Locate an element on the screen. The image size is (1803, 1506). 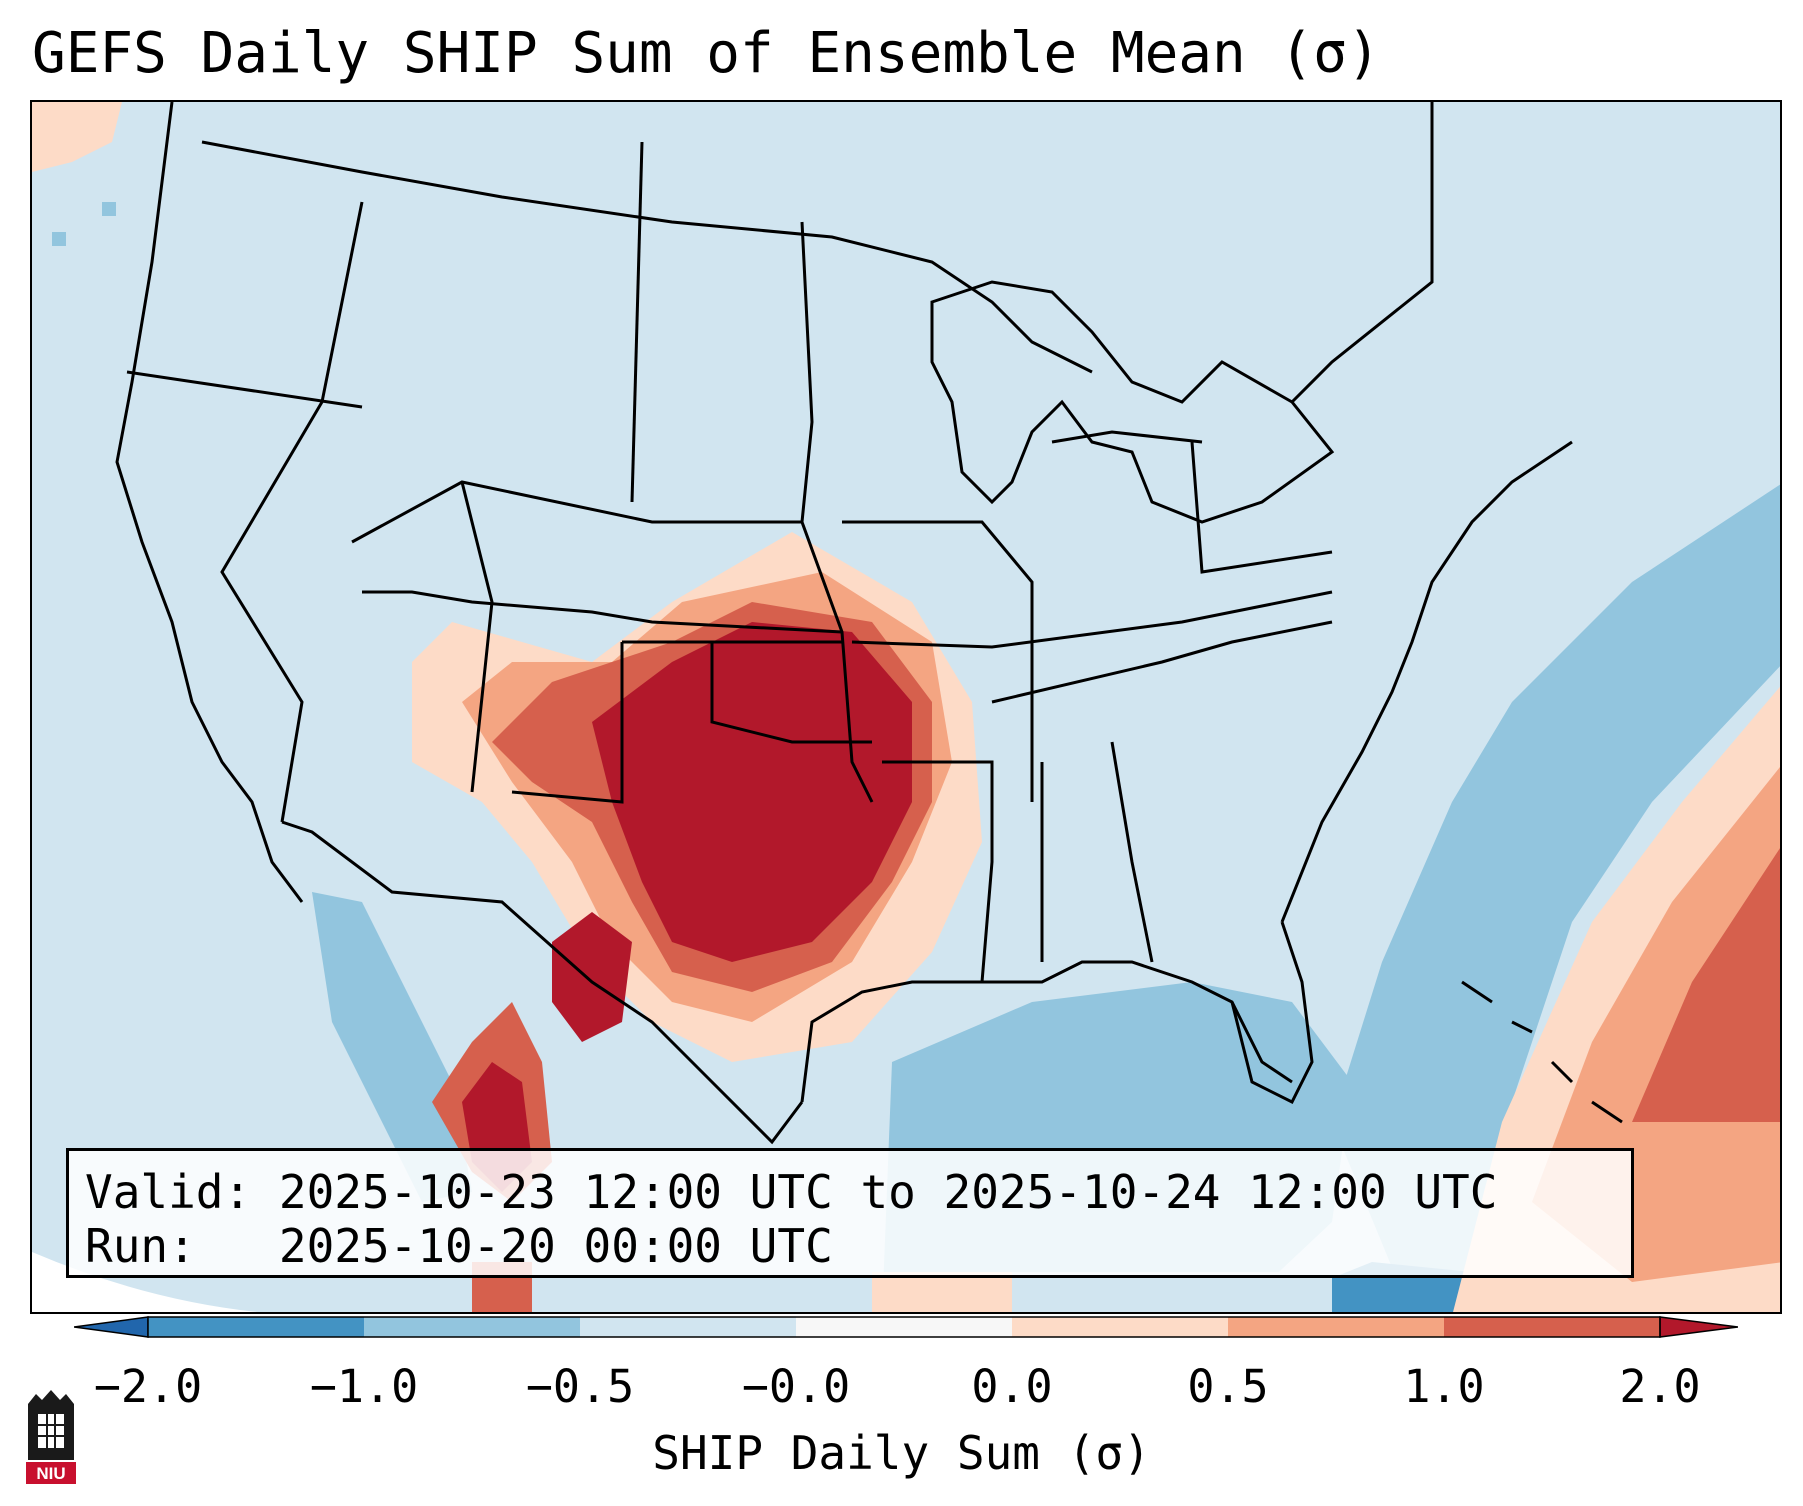
pacific-positive-patch is located at coordinates (77, 137).